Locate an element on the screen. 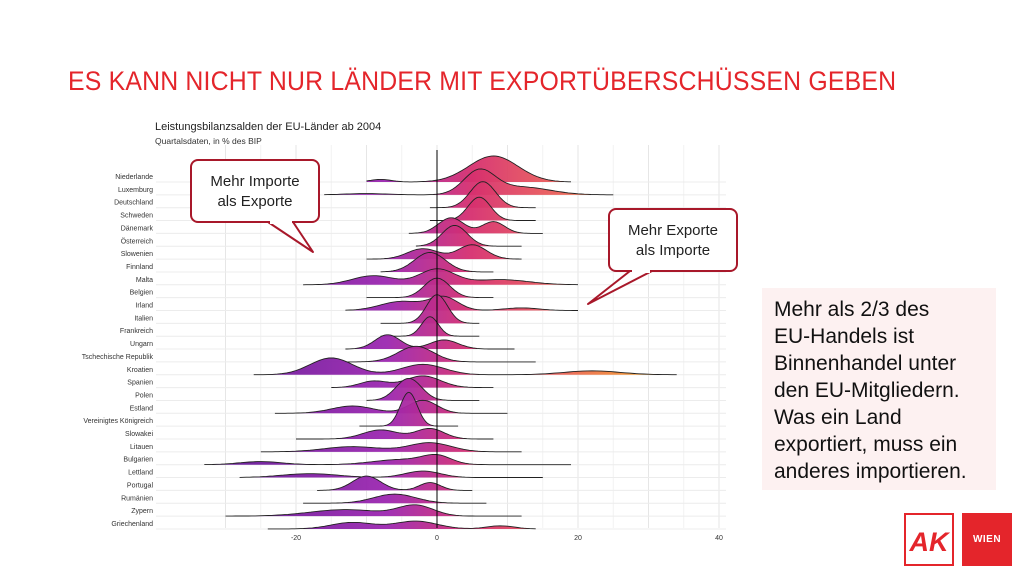 This screenshot has height=576, width=1024. country-label: Slowenien is located at coordinates (137, 254).